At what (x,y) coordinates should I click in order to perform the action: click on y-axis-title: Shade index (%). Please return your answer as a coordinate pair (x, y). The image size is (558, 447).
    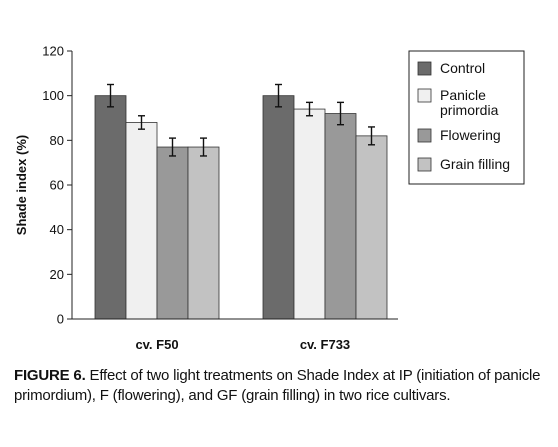
    Looking at the image, I should click on (21, 185).